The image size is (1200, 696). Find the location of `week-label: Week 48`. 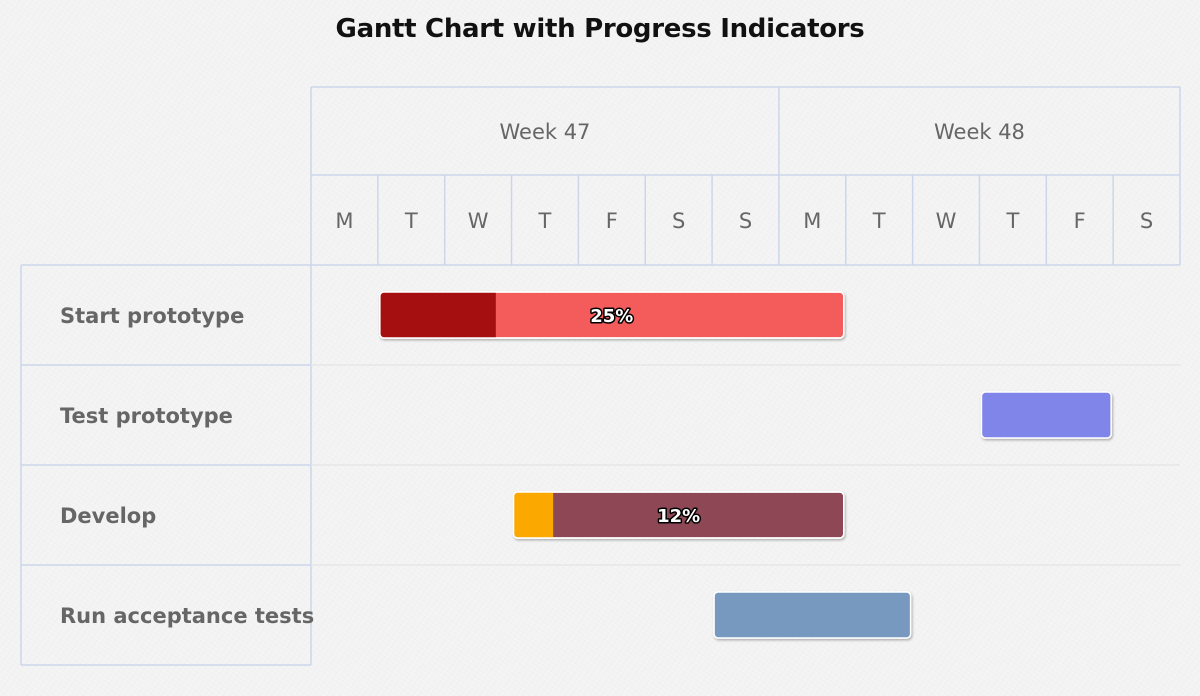

week-label: Week 48 is located at coordinates (979, 132).